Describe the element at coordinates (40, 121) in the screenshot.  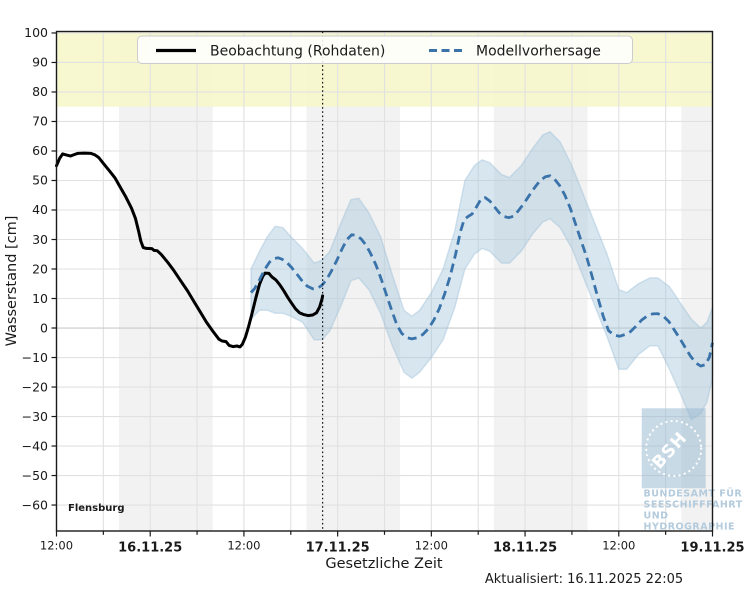
I see `y-tick-label: 70` at that location.